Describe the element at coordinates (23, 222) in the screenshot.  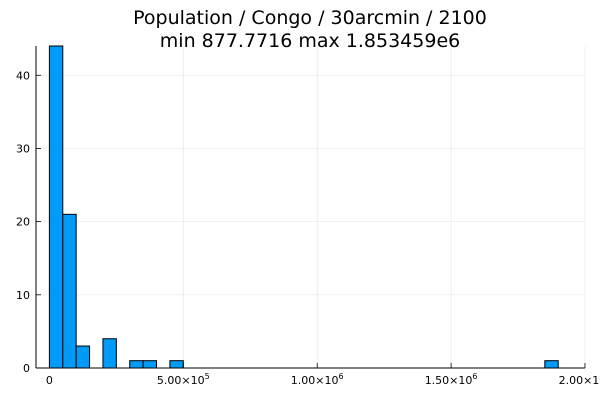
I see `y-tick-label-2: 20` at that location.